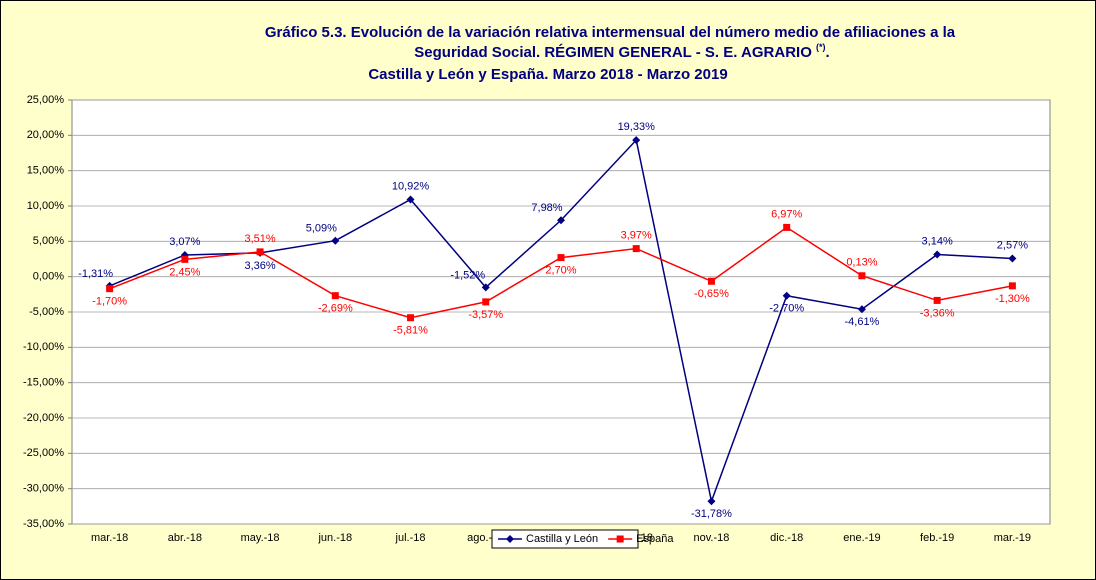 The width and height of the screenshot is (1096, 580). I want to click on x-tick-label: mar.-18, so click(109, 538).